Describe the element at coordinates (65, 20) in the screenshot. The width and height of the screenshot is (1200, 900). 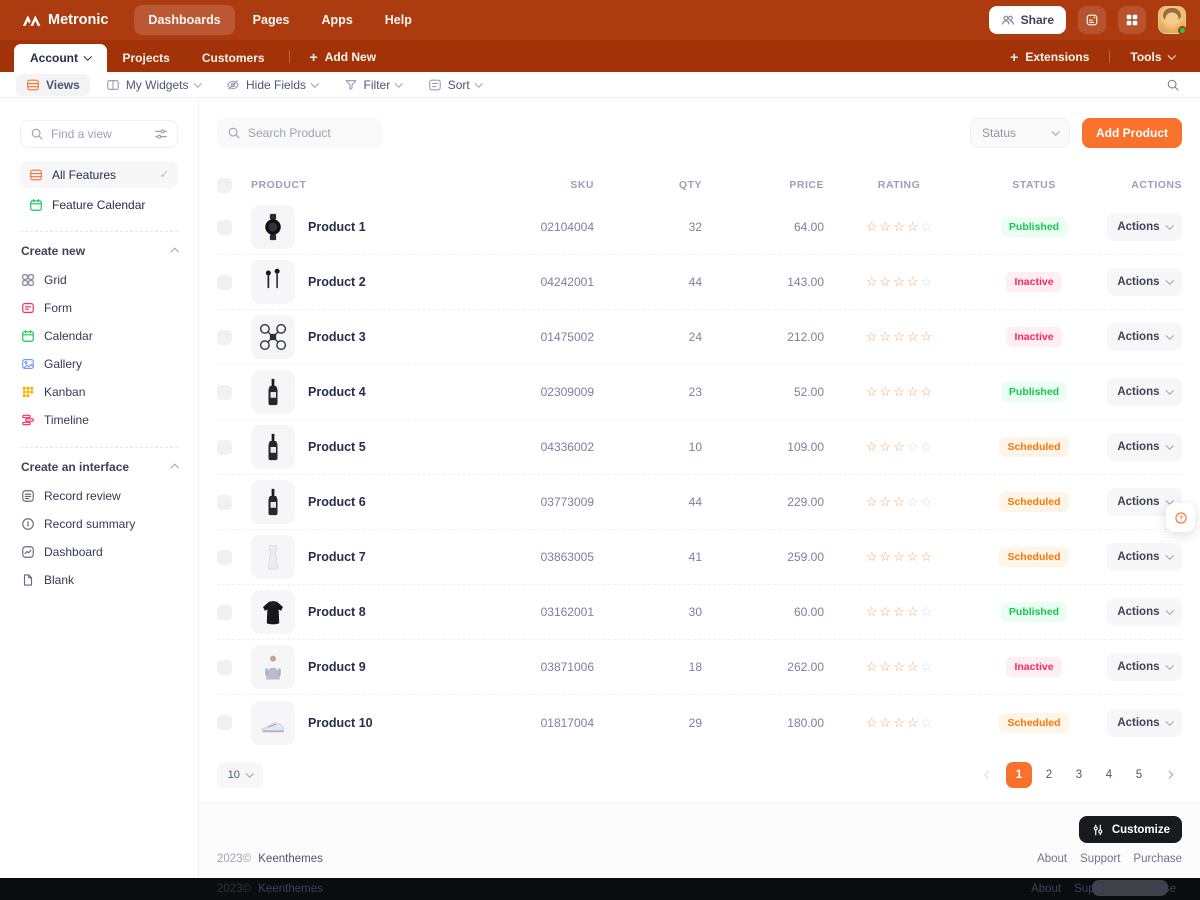
I see `metronic-logo: Metronic` at that location.